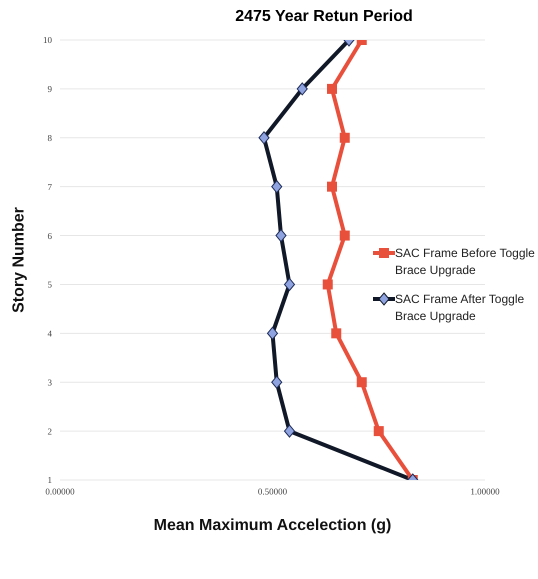 Image resolution: width=538 pixels, height=579 pixels. What do you see at coordinates (19, 260) in the screenshot?
I see `y-axis-title: Story Number` at bounding box center [19, 260].